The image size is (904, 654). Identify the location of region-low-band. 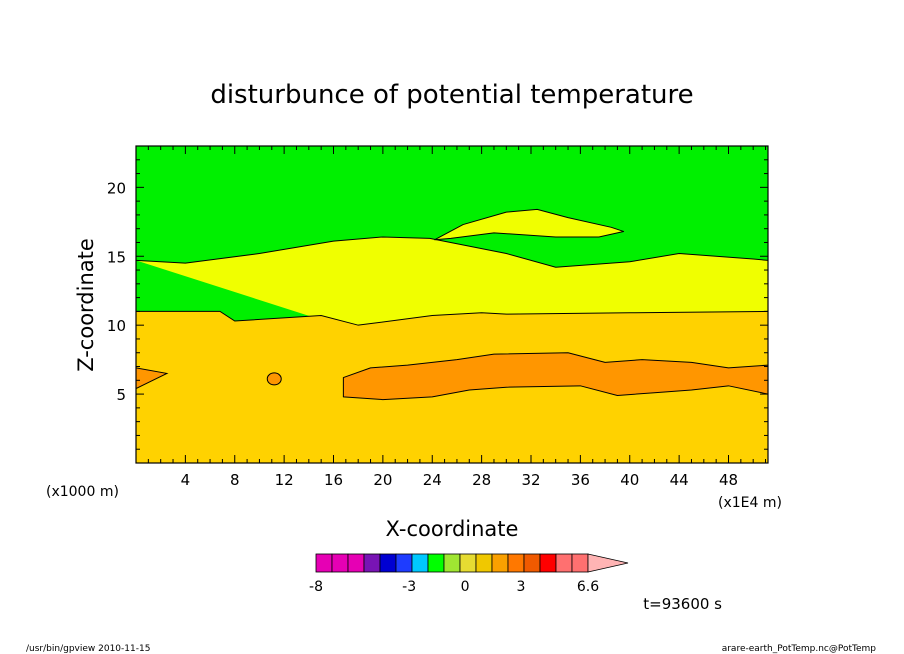
(555, 376).